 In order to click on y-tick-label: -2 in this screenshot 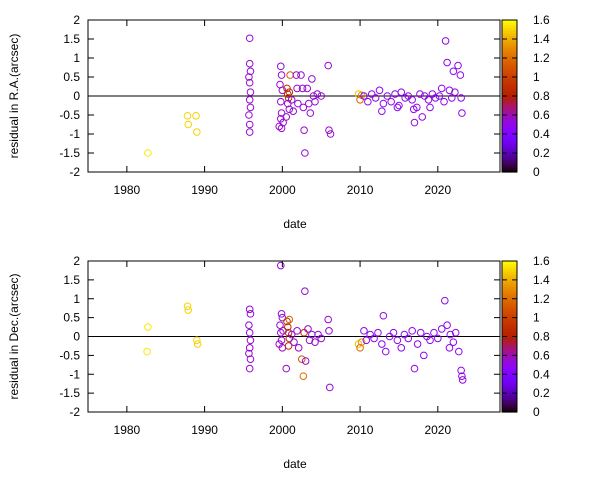, I will do `click(74, 172)`.